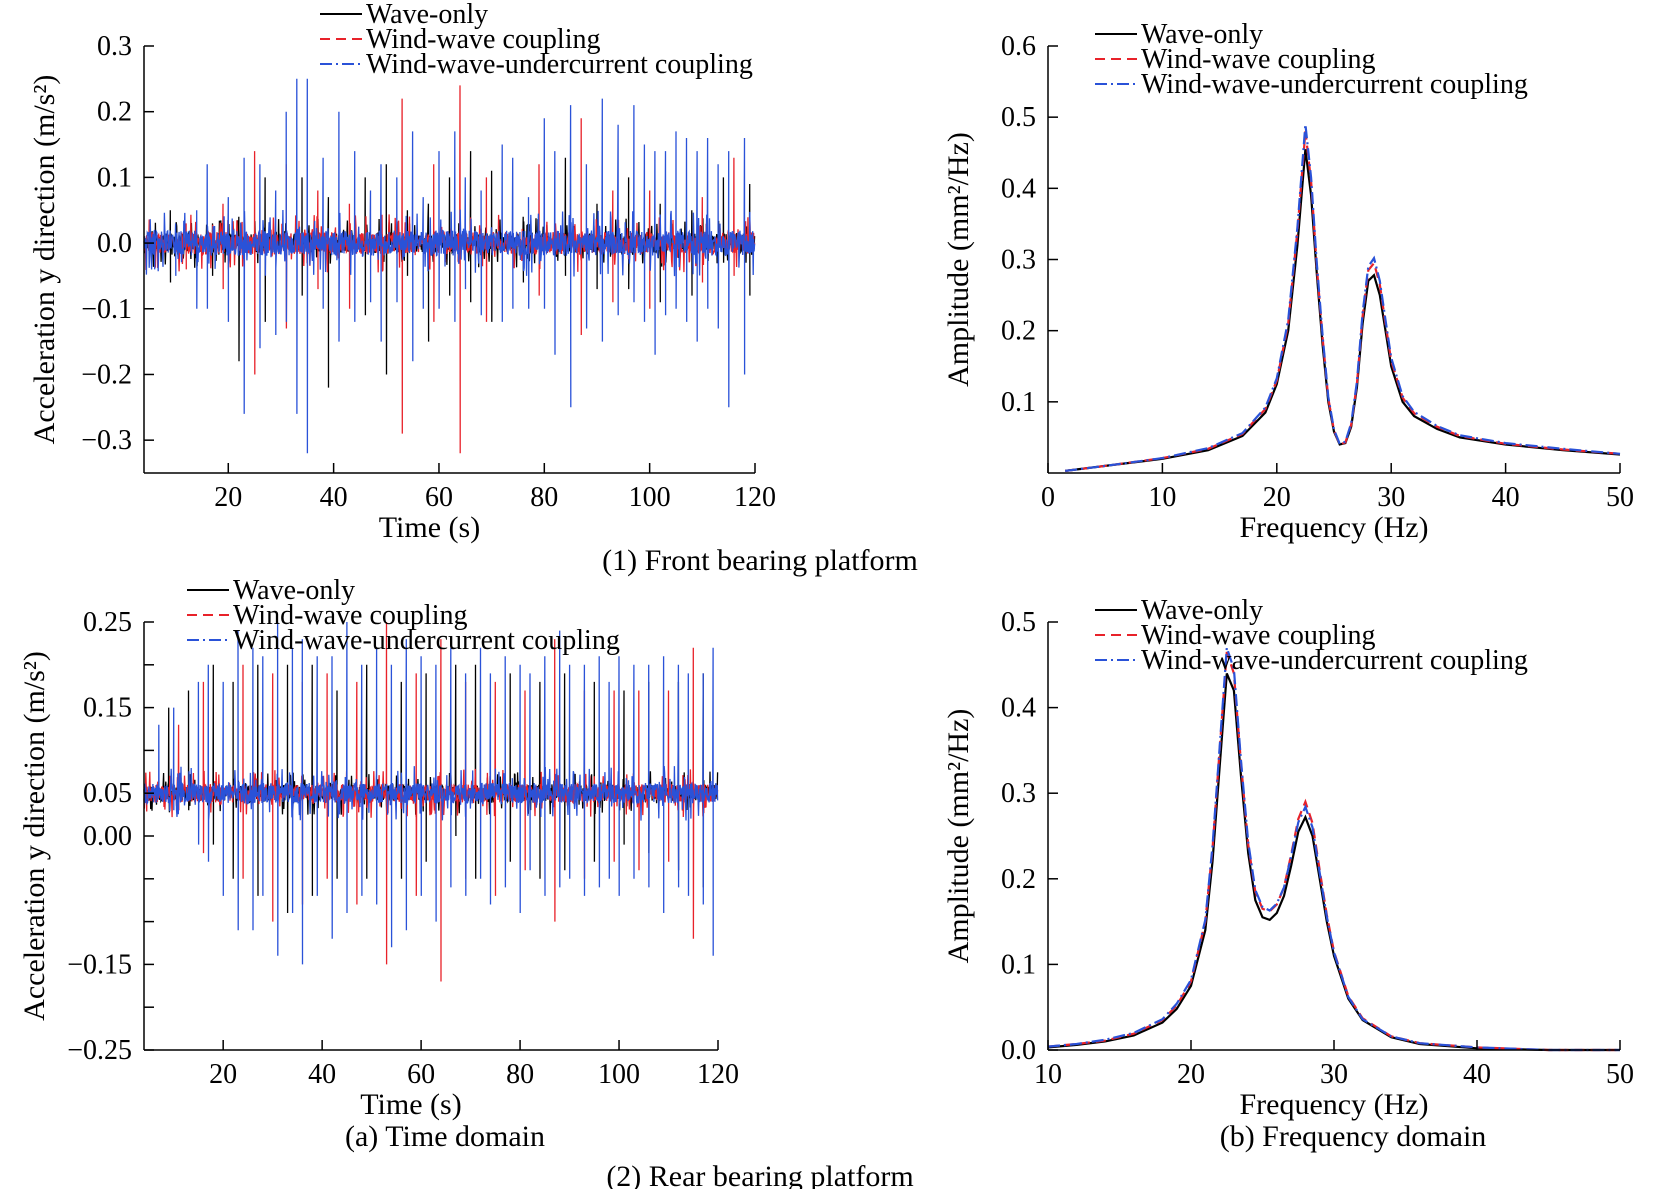 This screenshot has height=1189, width=1655. What do you see at coordinates (107, 708) in the screenshot?
I see `y-tick-label: 0.15` at bounding box center [107, 708].